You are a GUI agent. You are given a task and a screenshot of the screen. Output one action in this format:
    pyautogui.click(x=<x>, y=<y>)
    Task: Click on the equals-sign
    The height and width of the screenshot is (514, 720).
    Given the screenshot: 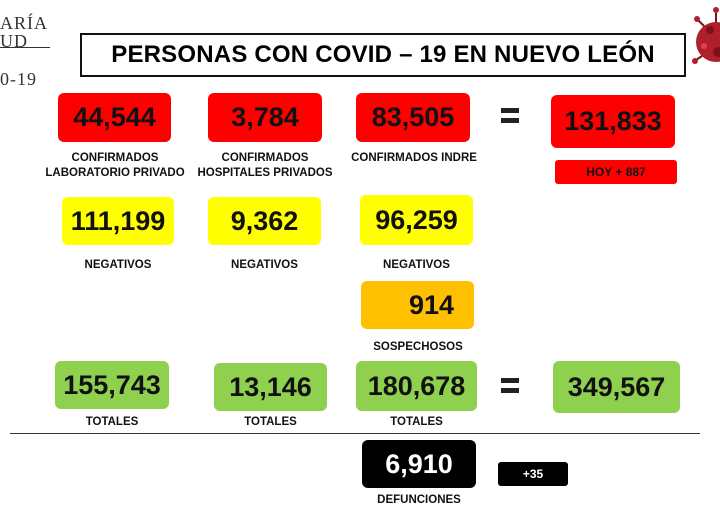 What is the action you would take?
    pyautogui.click(x=510, y=118)
    